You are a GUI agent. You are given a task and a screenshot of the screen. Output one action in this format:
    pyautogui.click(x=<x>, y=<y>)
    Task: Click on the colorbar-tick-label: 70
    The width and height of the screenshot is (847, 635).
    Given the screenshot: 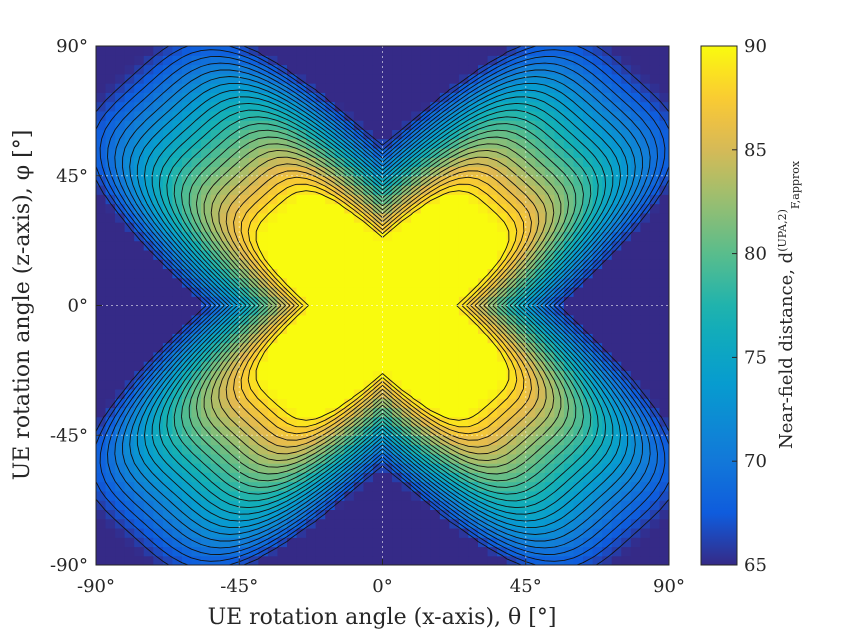 What is the action you would take?
    pyautogui.click(x=755, y=461)
    